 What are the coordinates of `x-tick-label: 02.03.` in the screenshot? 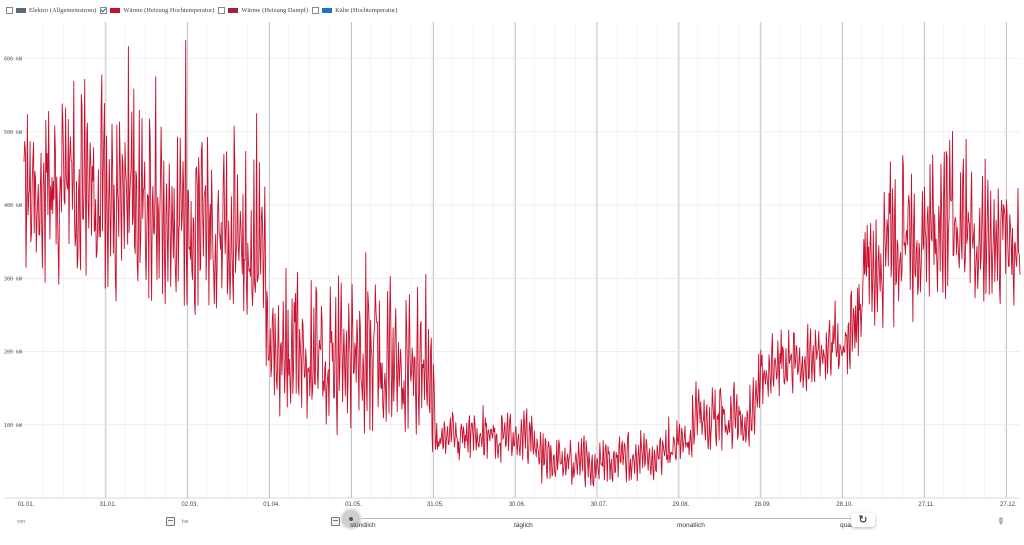 It's located at (189, 505).